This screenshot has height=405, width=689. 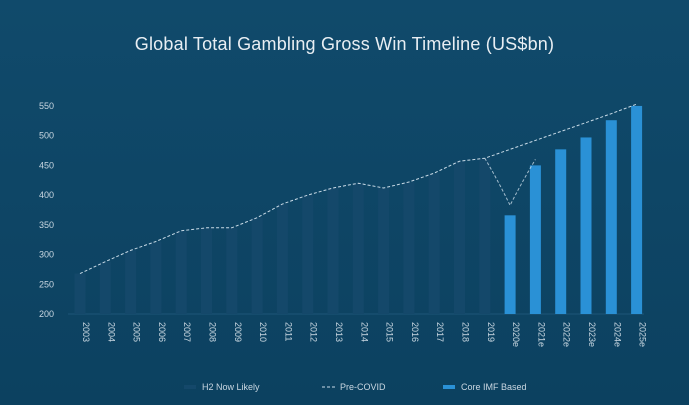 I want to click on x-tick-label: 2016, so click(x=415, y=332).